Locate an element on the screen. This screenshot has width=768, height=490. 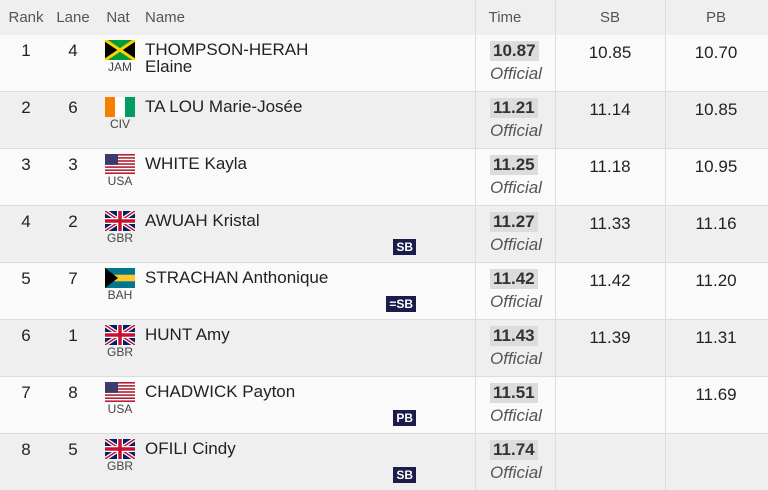
time: 11.27 is located at coordinates (514, 222).